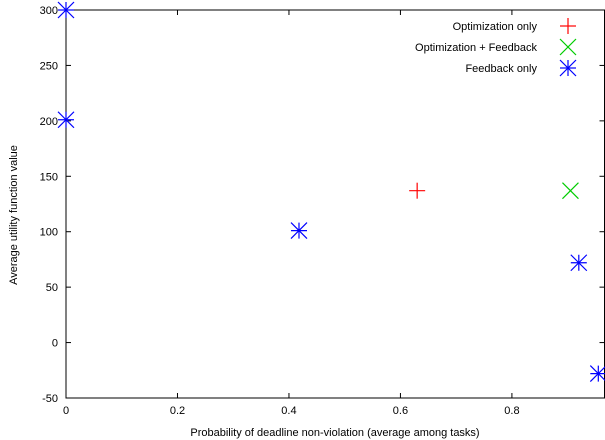 This screenshot has width=605, height=440. Describe the element at coordinates (501, 69) in the screenshot. I see `legend-label: Feedback only` at that location.